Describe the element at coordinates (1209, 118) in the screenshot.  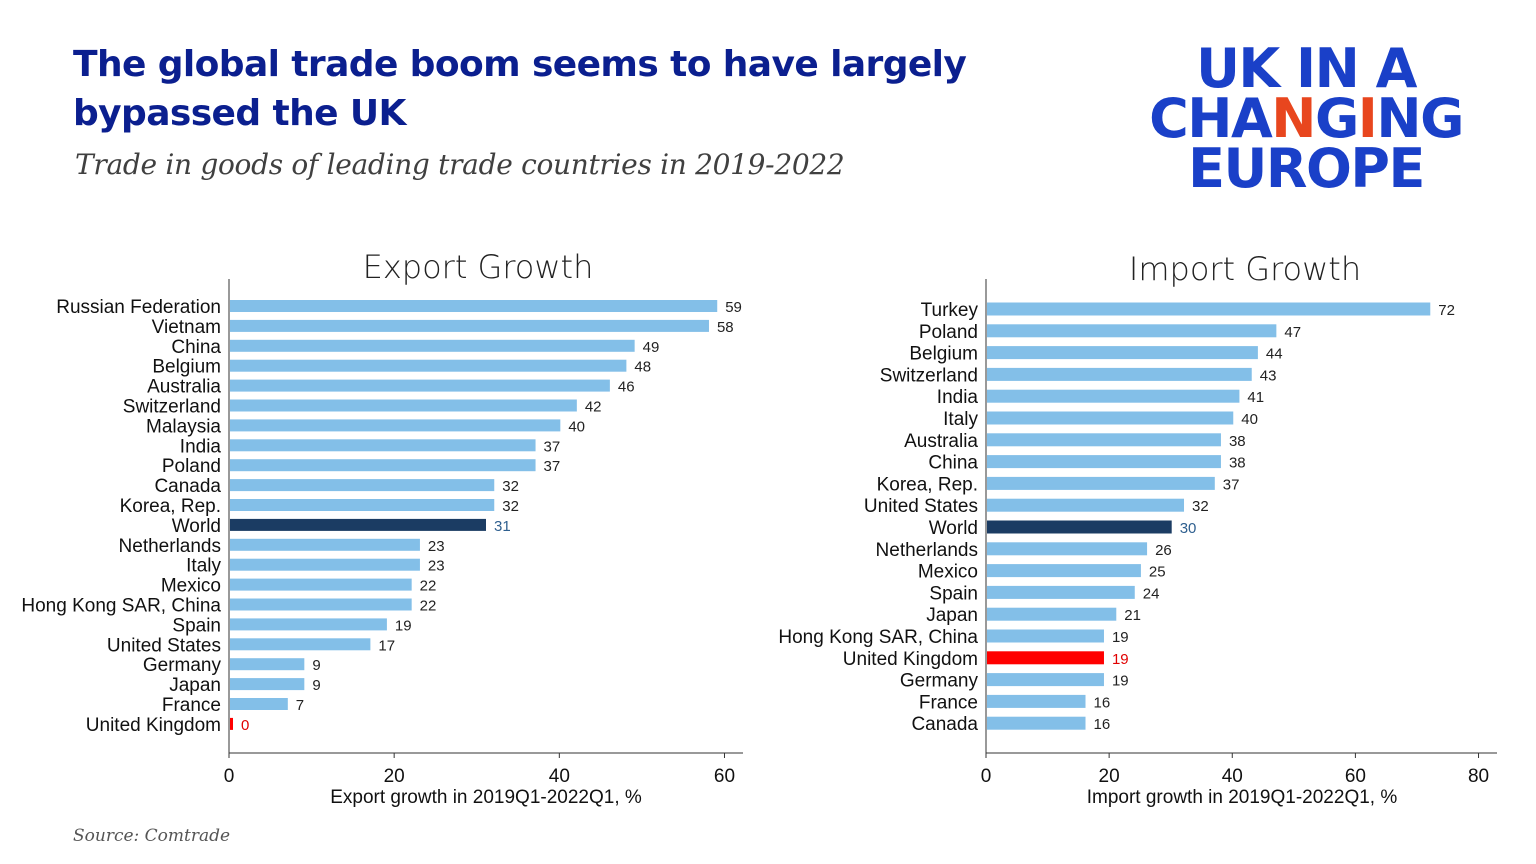
I see `logo-letter: H` at that location.